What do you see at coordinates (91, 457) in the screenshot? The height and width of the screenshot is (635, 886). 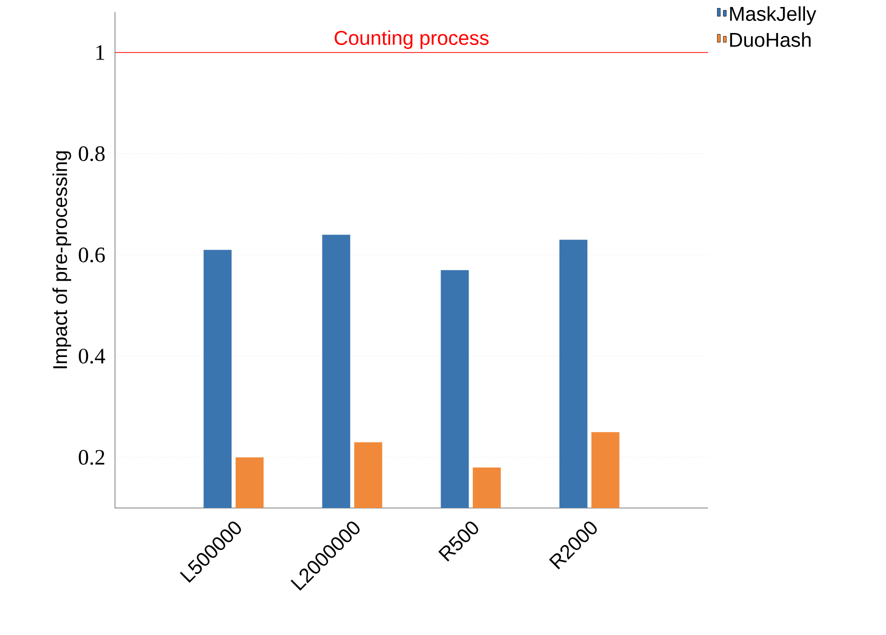 I see `y-tick-label: 0.2` at bounding box center [91, 457].